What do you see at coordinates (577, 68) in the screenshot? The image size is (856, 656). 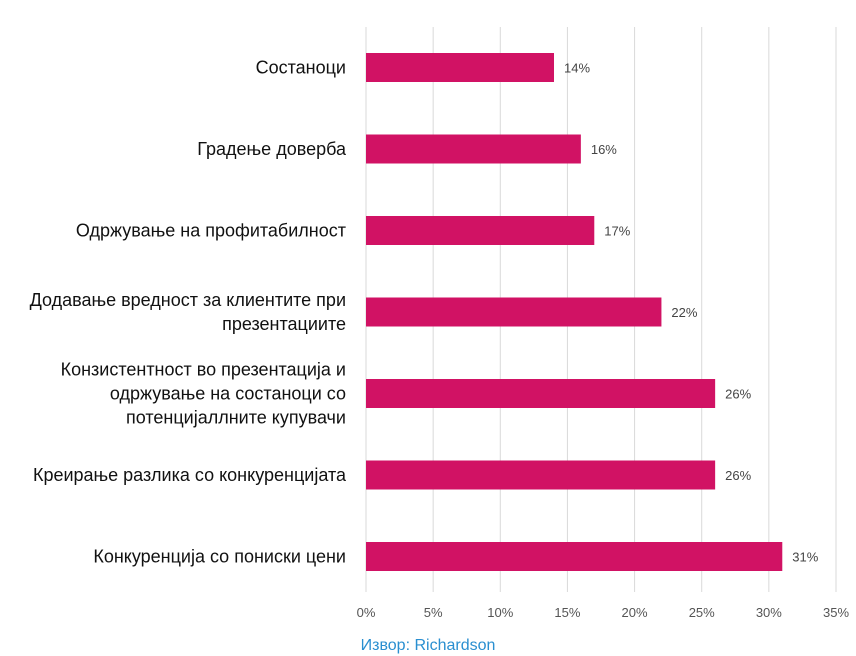 I see `bar-value-label: 14%` at bounding box center [577, 68].